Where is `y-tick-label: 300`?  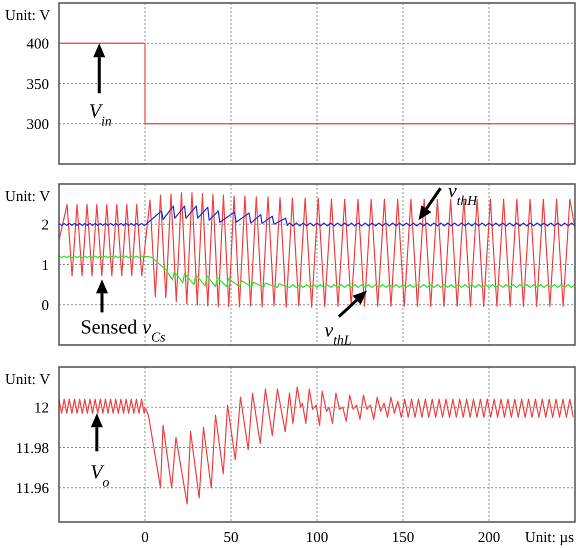
y-tick-label: 300 is located at coordinates (37, 125).